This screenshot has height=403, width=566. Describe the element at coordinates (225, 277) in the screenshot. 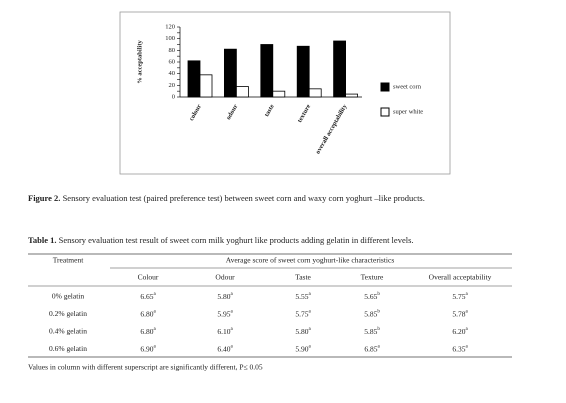

I see `column-header: Odour` at that location.